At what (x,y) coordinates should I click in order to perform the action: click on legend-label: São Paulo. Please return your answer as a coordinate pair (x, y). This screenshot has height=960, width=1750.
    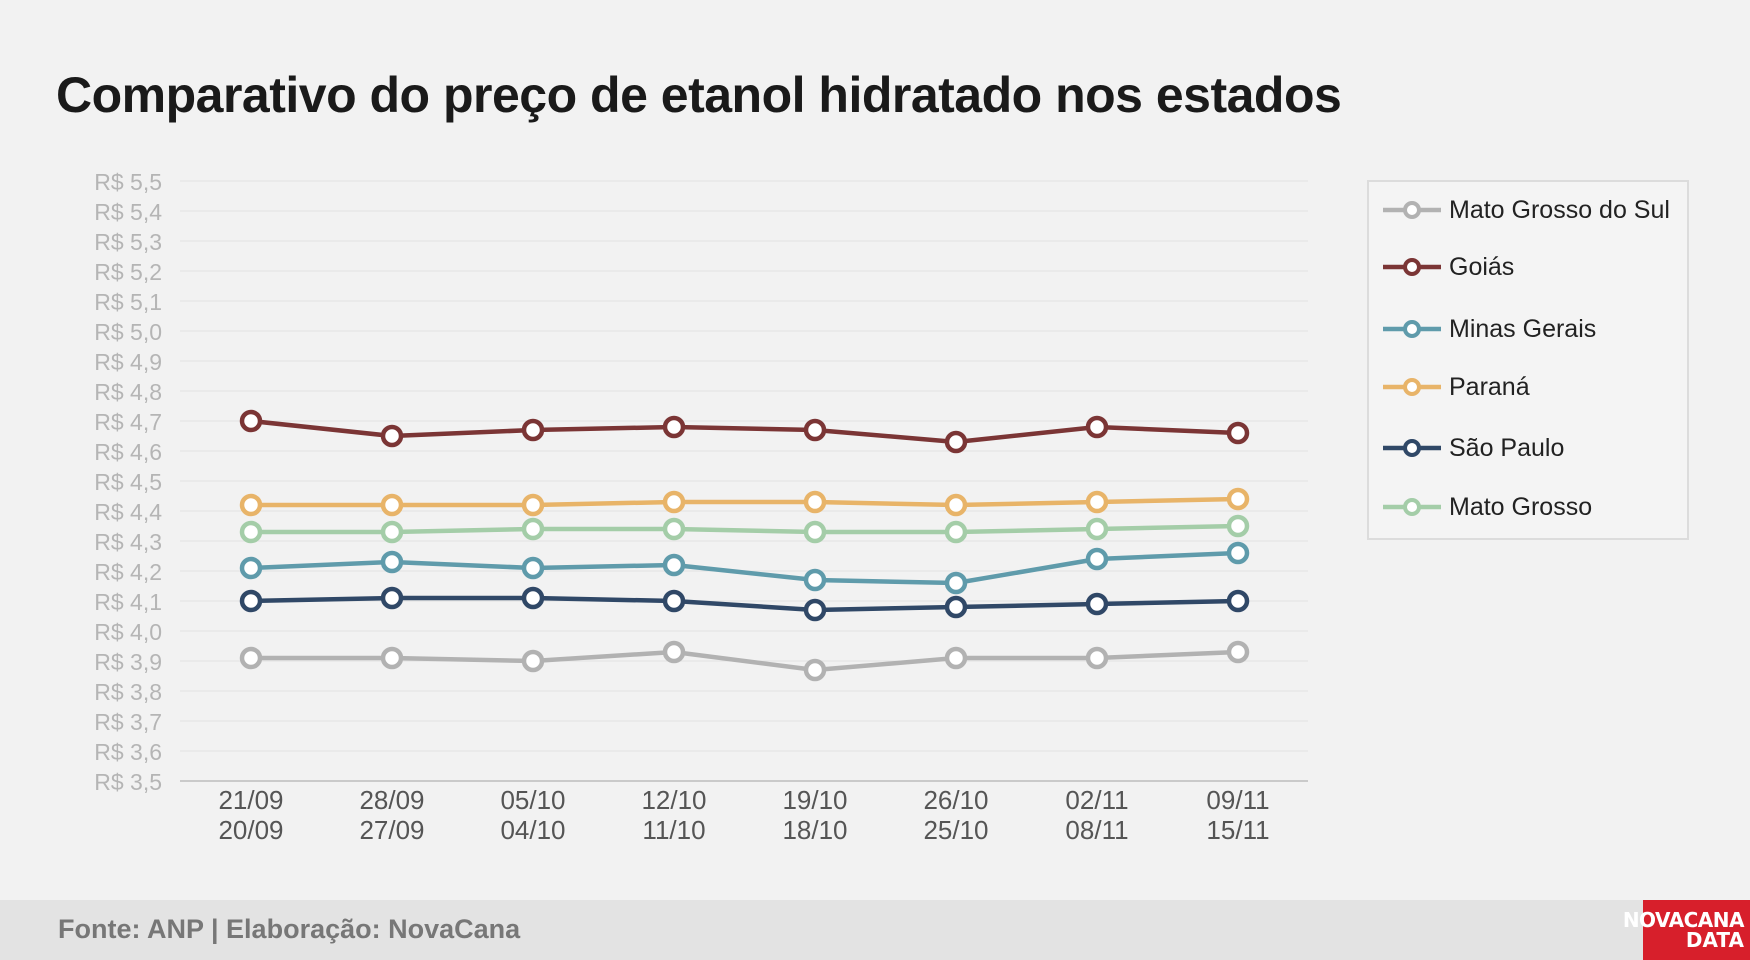
    Looking at the image, I should click on (1507, 447).